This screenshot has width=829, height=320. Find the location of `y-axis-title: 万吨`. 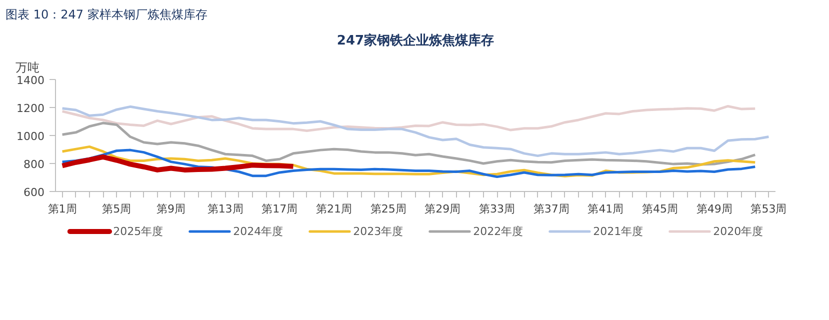

y-axis-title: 万吨 is located at coordinates (28, 67).